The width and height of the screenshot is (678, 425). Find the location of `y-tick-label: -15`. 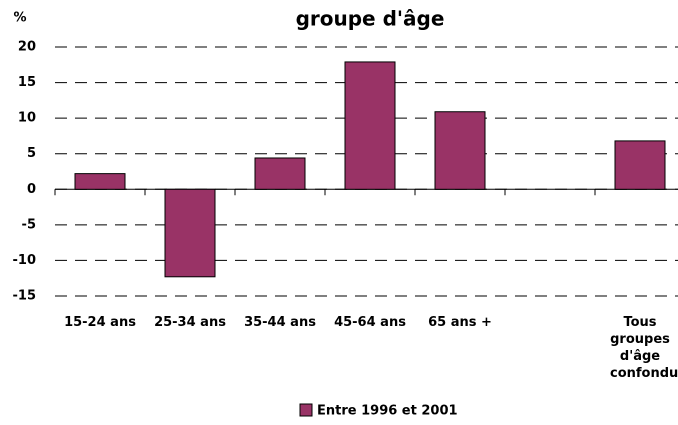

y-tick-label: -15 is located at coordinates (25, 296).